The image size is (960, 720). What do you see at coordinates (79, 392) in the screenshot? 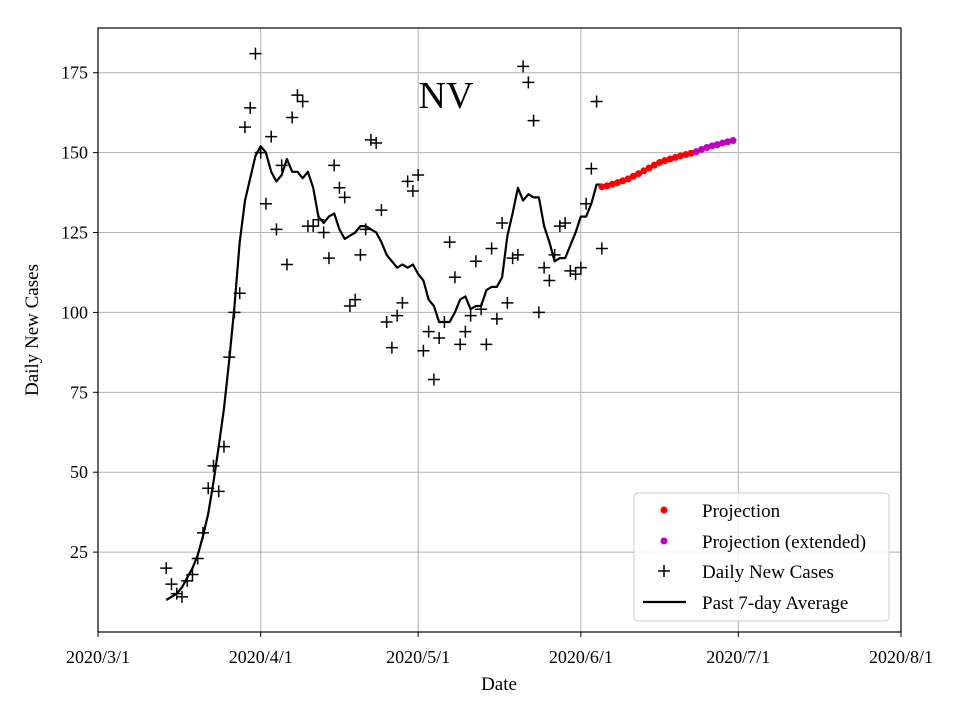
I see `y-tick-label: 75` at bounding box center [79, 392].